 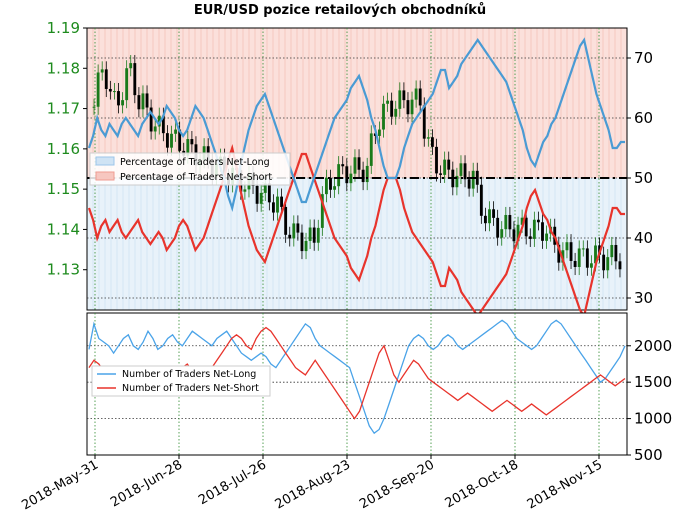 What do you see at coordinates (105, 176) in the screenshot?
I see `legend-swatch-net-short` at bounding box center [105, 176].